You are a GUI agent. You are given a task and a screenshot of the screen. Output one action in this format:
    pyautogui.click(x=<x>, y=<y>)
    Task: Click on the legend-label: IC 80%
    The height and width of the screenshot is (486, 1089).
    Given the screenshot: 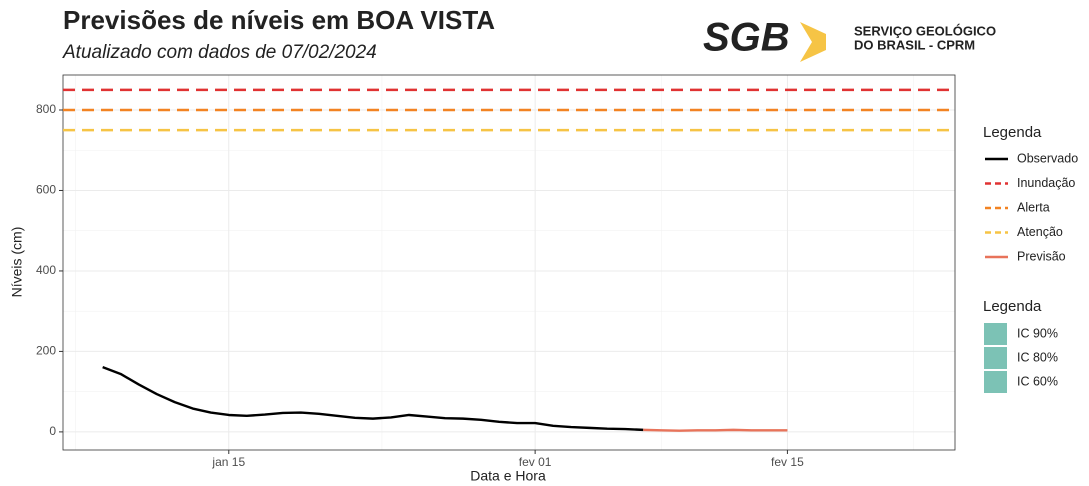 What is the action you would take?
    pyautogui.click(x=1037, y=357)
    